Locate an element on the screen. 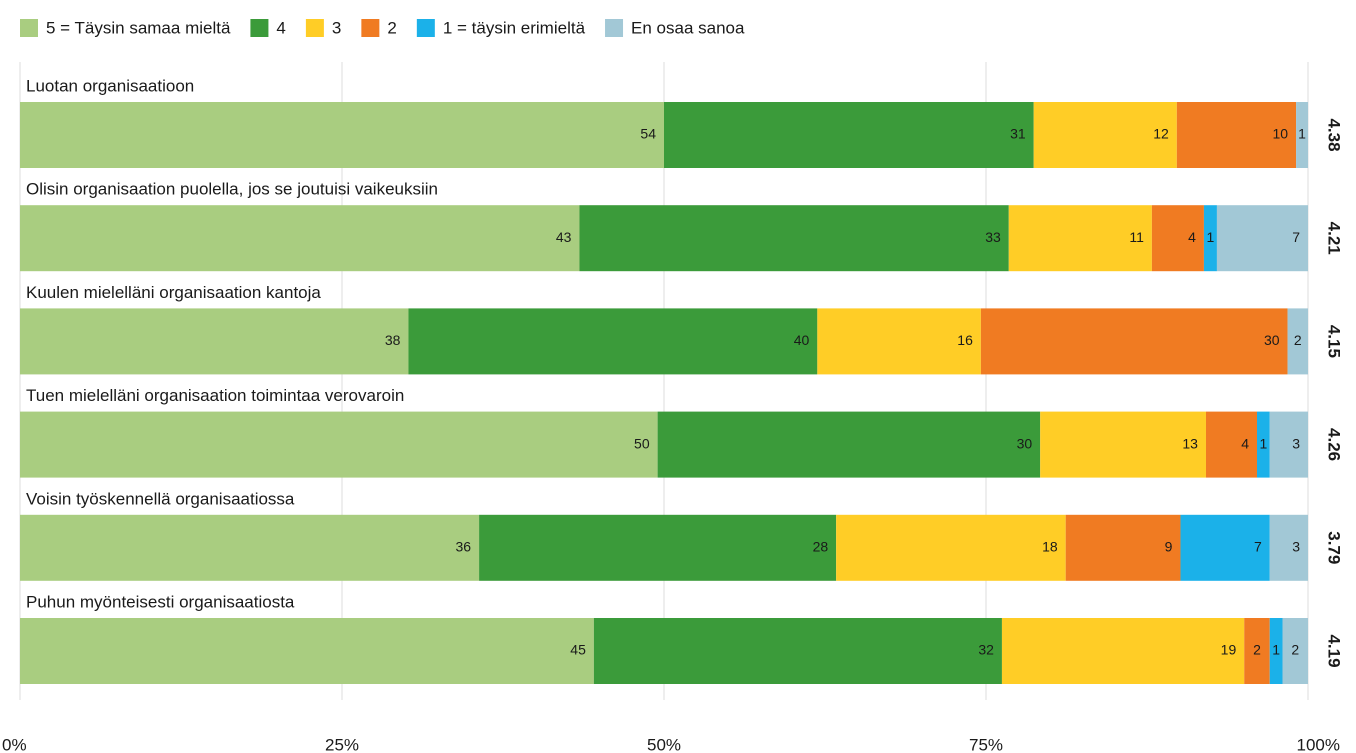 This screenshot has width=1356, height=753. data-label: 11 is located at coordinates (1136, 237).